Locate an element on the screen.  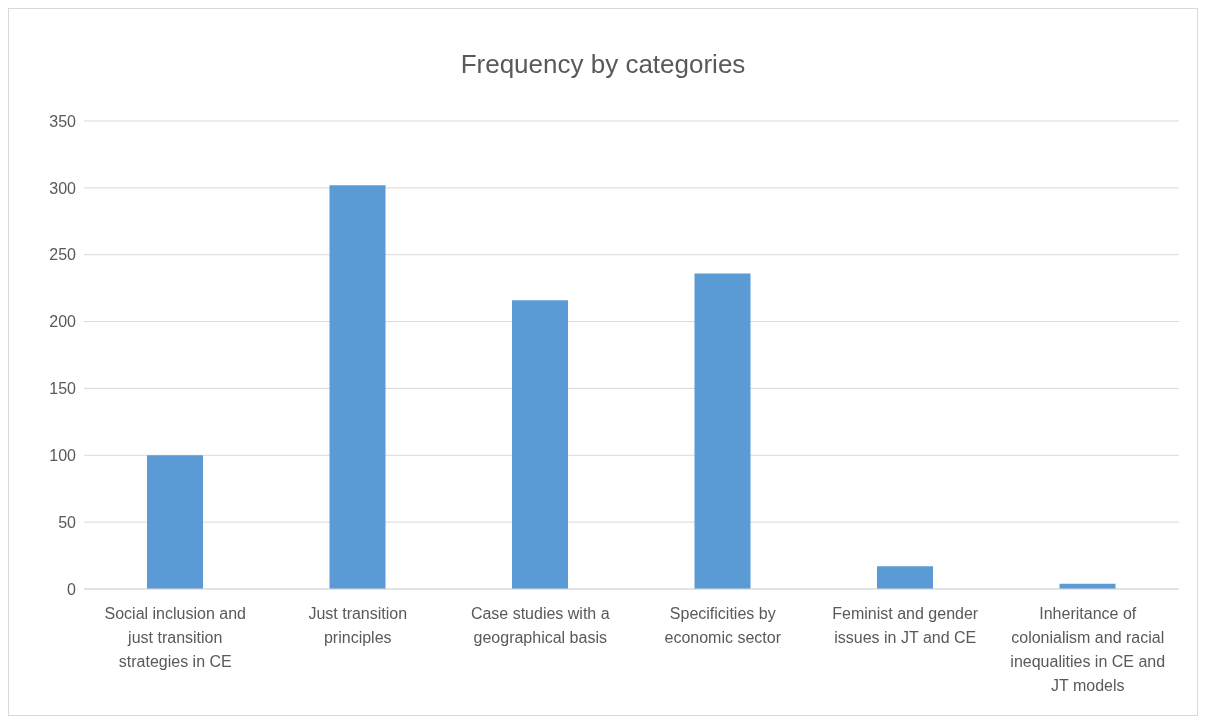
y-tick-label: 50 is located at coordinates (67, 522).